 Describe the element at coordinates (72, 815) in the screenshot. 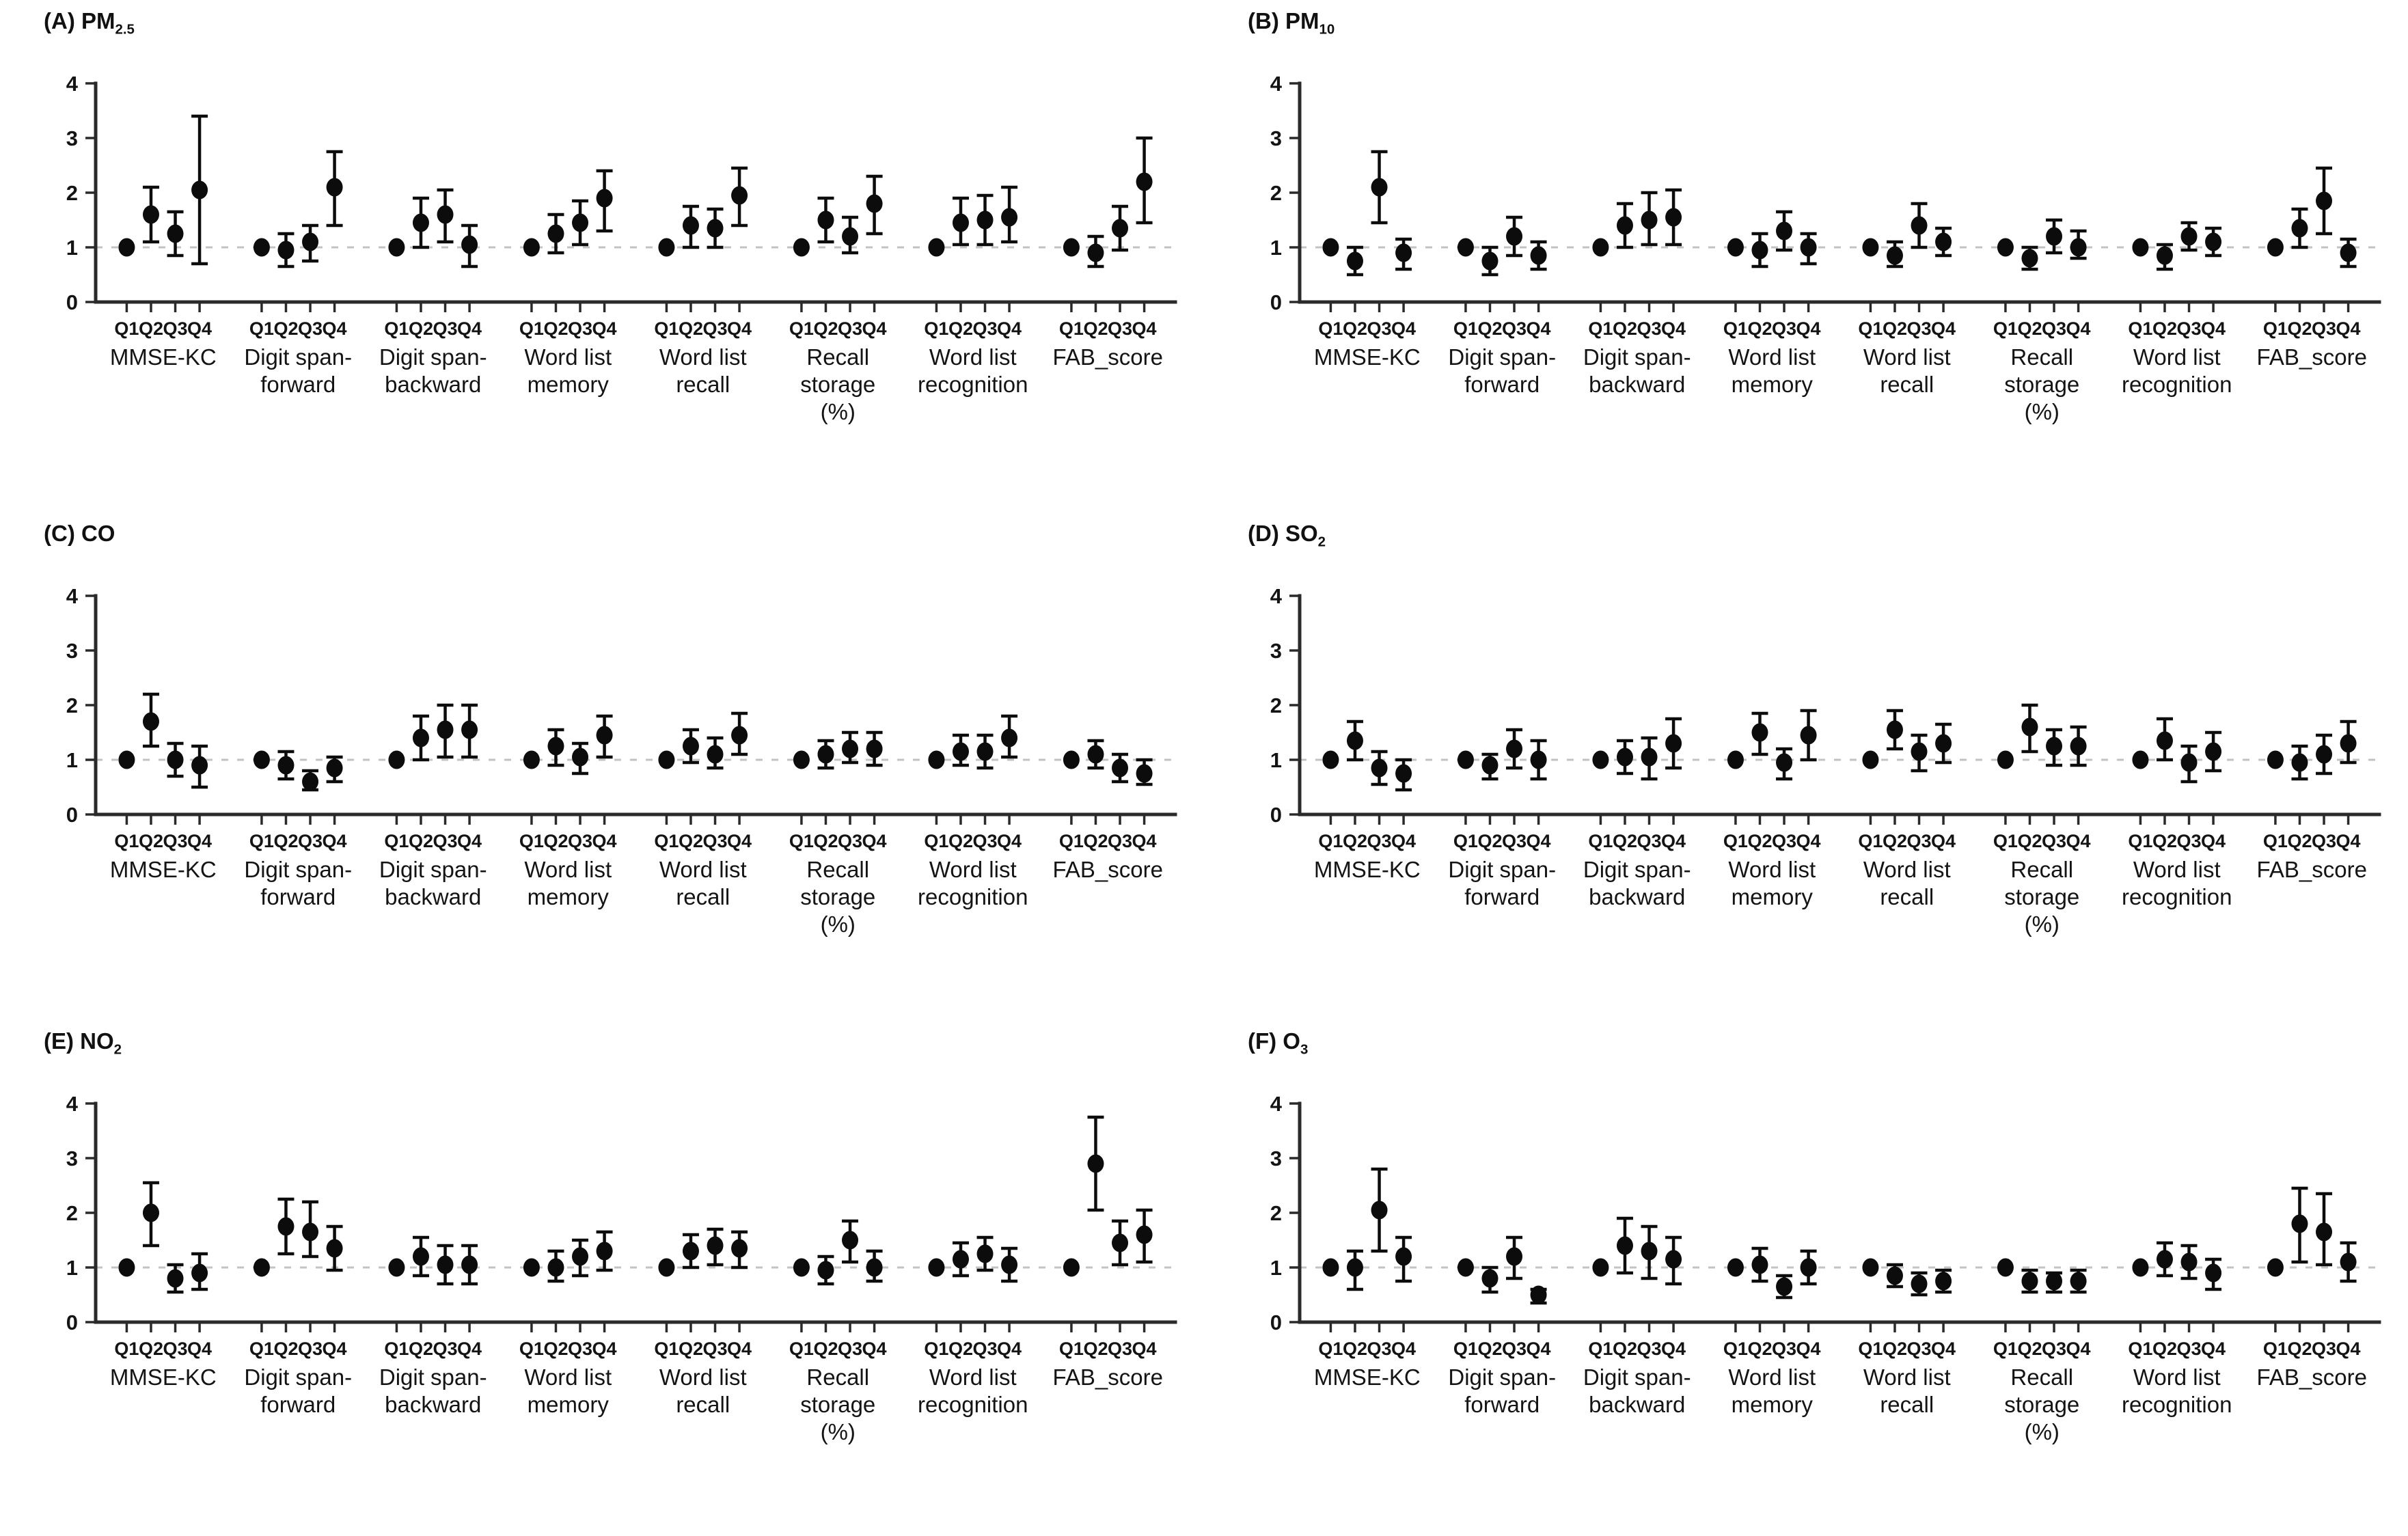

I see `y-tick-label: 0` at that location.